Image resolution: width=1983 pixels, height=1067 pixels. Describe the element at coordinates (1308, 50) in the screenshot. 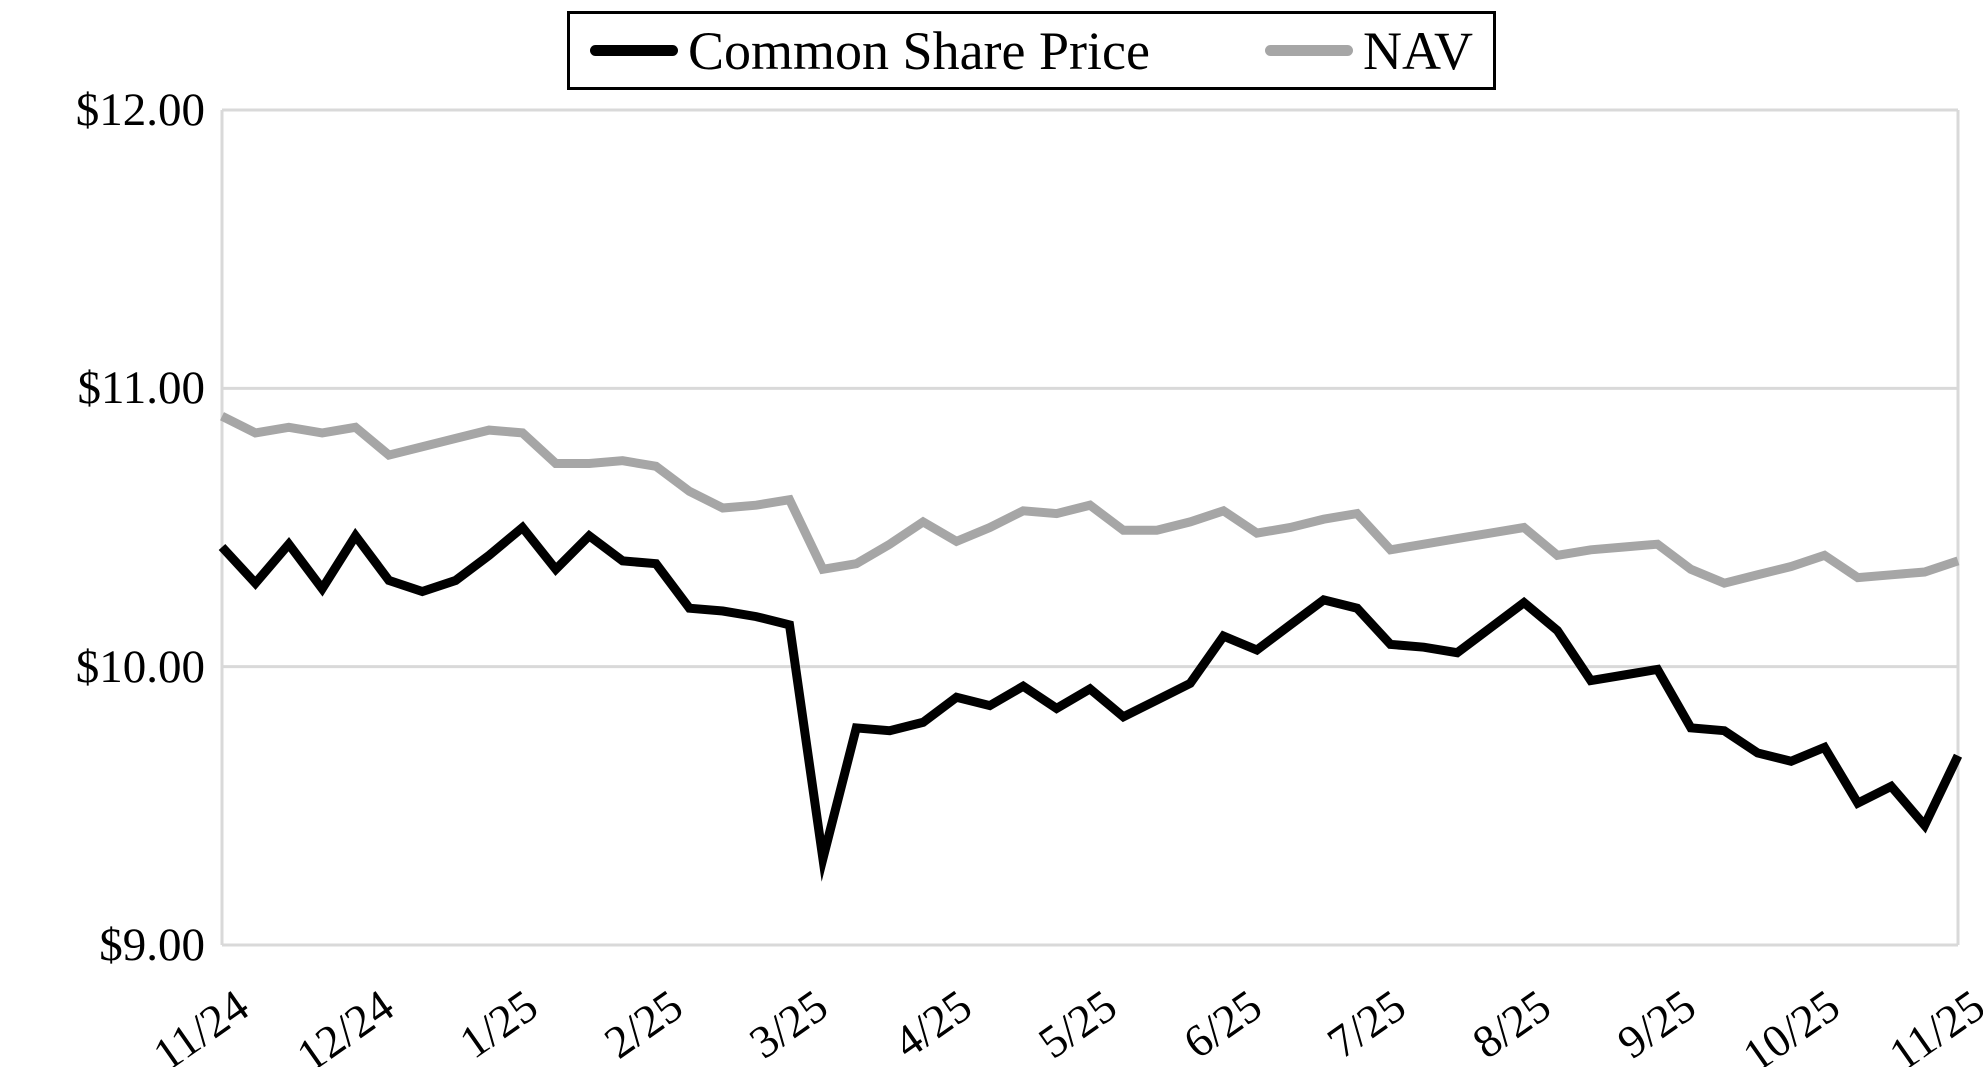

I see `nav-line-swatch` at that location.